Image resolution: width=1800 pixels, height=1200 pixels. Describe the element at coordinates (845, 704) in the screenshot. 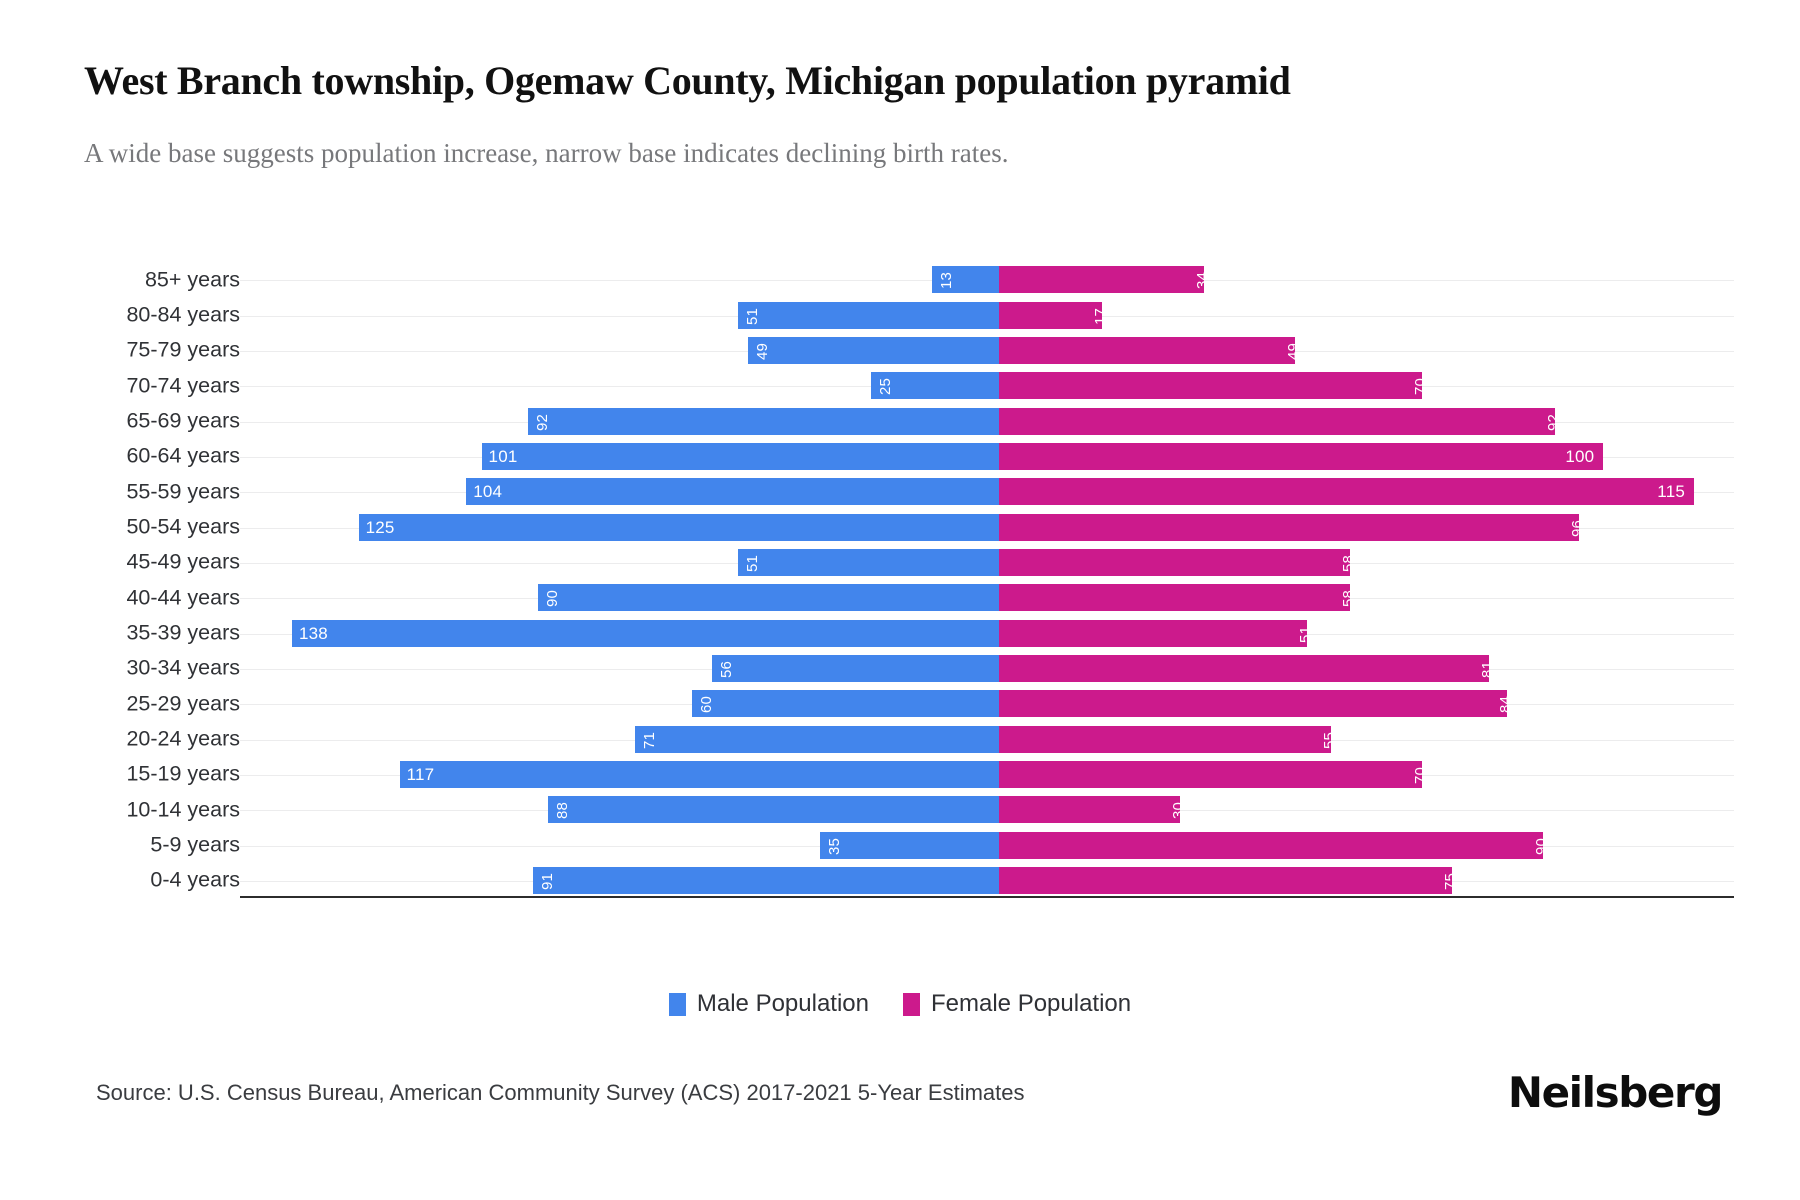

I see `male-bar: 60` at that location.